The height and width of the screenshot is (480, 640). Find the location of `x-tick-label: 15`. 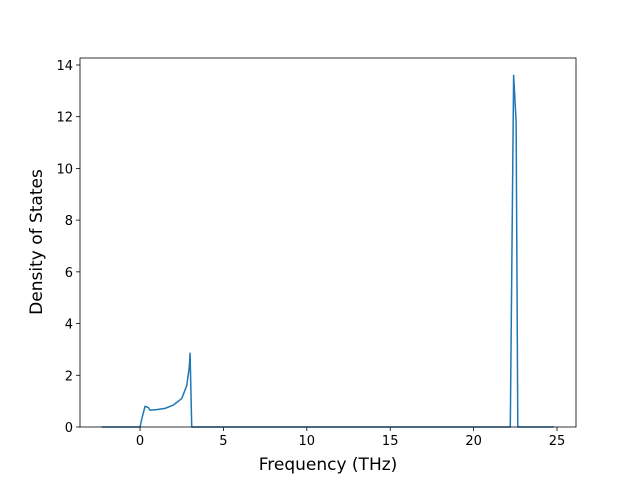

x-tick-label: 15 is located at coordinates (390, 441).